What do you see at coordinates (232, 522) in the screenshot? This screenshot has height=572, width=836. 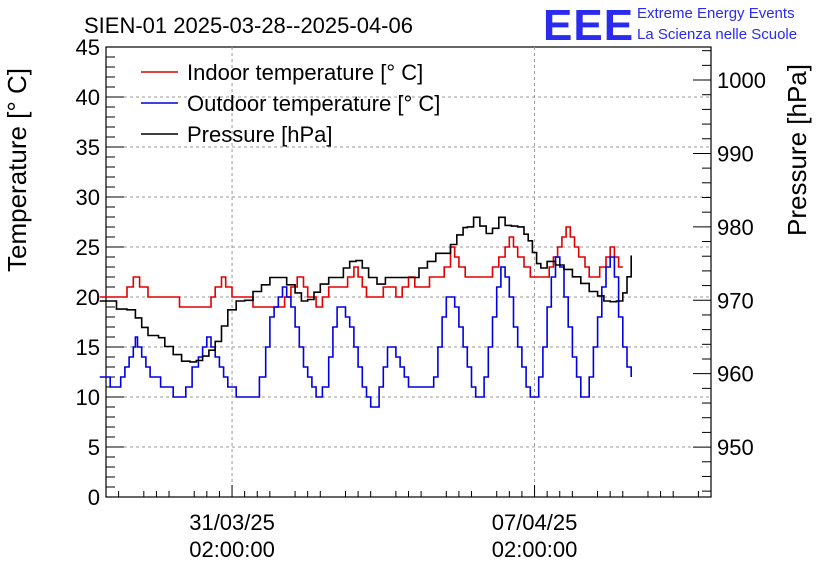 I see `x-tick-label-date: 31/03/25` at bounding box center [232, 522].